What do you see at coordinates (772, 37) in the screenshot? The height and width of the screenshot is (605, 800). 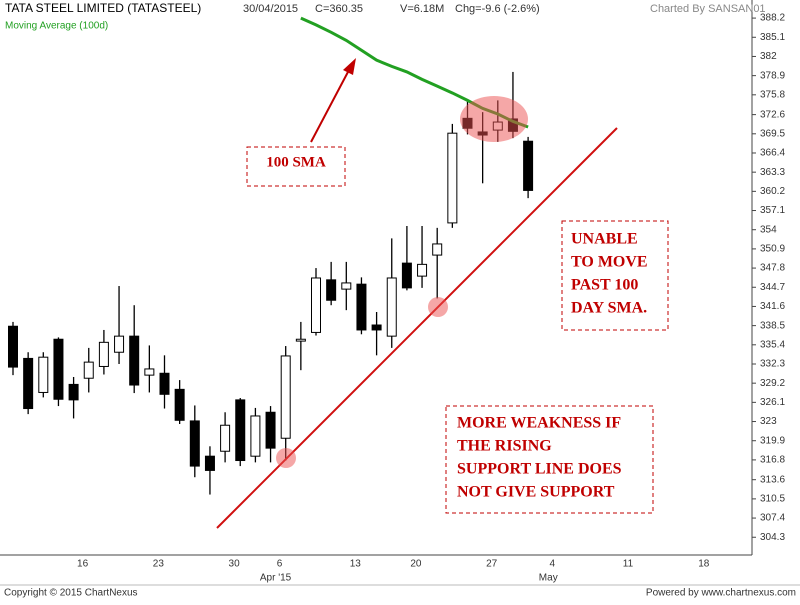 I see `y-tick-label: 385.1` at bounding box center [772, 37].